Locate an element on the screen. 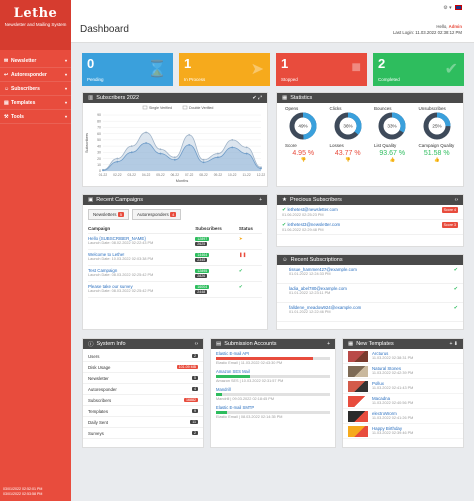 Image resolution: width=474 pixels, height=501 pixels. panel-header: ▣ Recent Campaigns + is located at coordinates (175, 200).